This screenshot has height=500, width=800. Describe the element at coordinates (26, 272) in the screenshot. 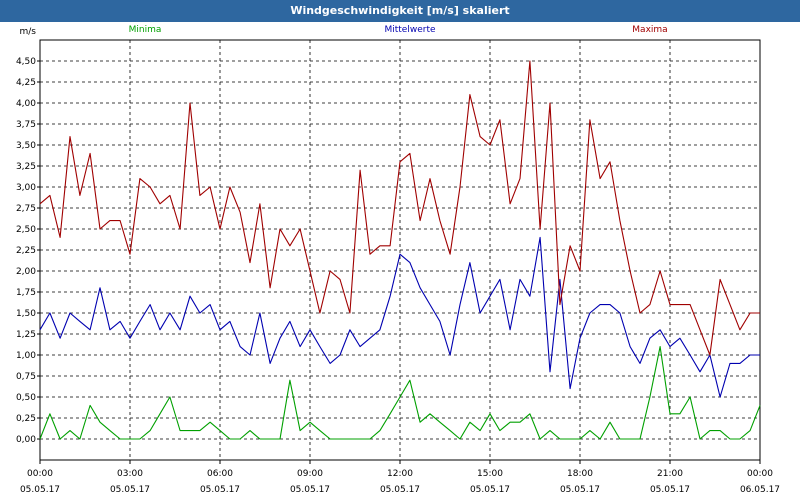

I see `y-tick-label: 2,00` at that location.